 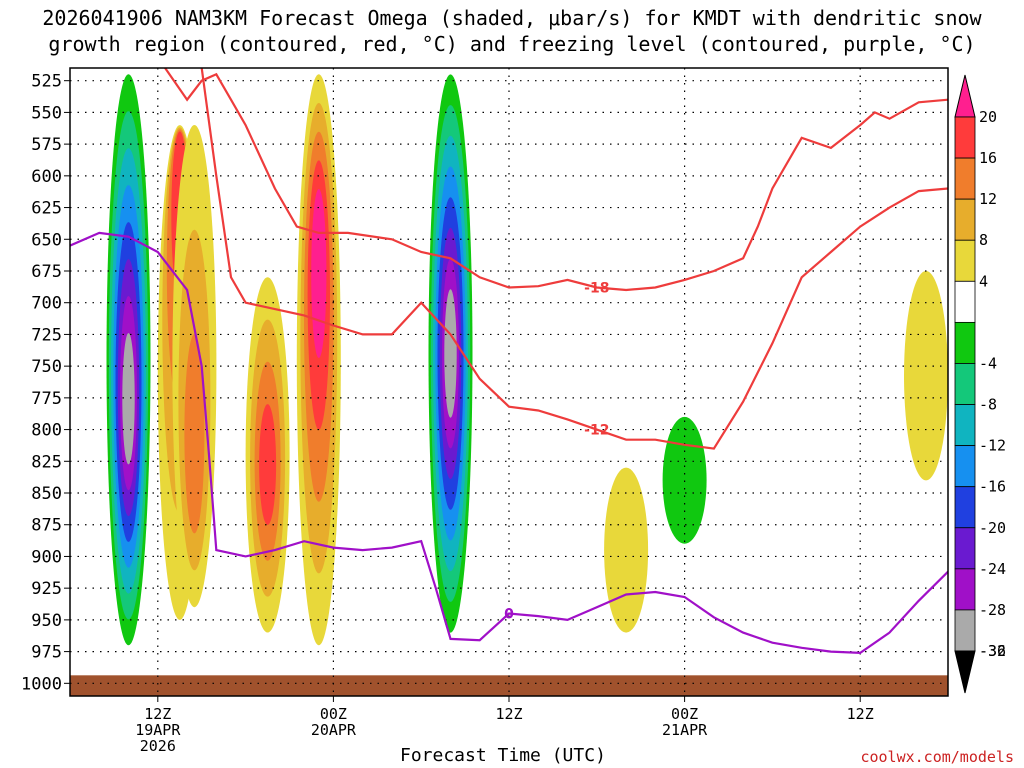 I want to click on y-tick-label-800: 800, so click(x=46, y=431).